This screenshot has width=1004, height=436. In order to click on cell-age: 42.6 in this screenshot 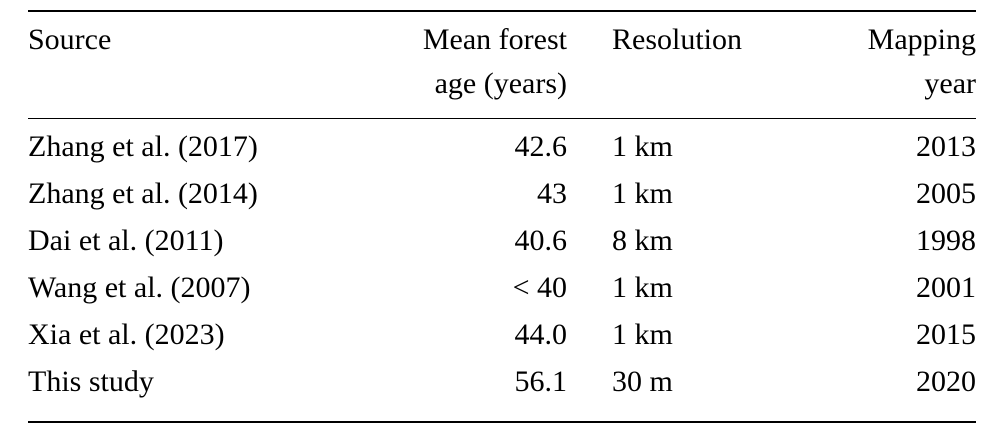, I will do `click(541, 146)`.